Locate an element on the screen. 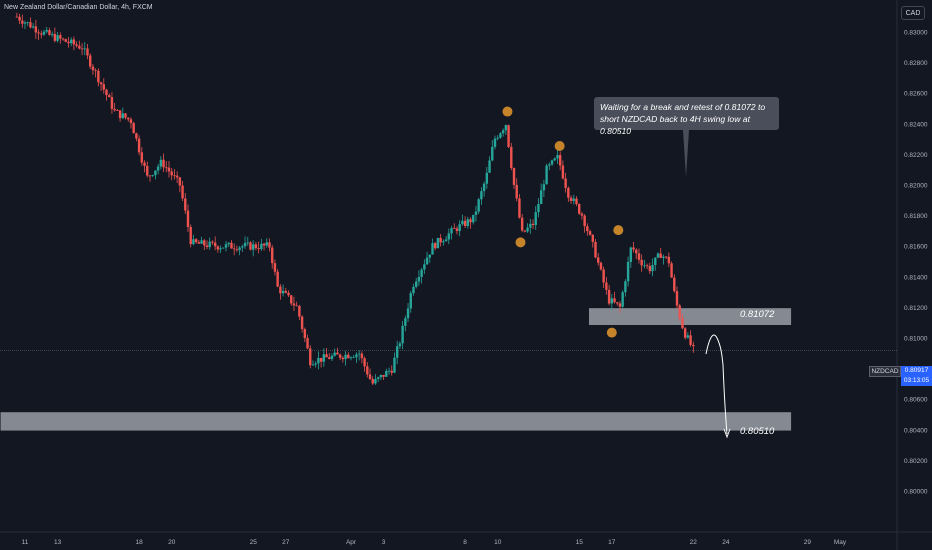 This screenshot has width=932, height=550. projection-arrow is located at coordinates (716, 384).